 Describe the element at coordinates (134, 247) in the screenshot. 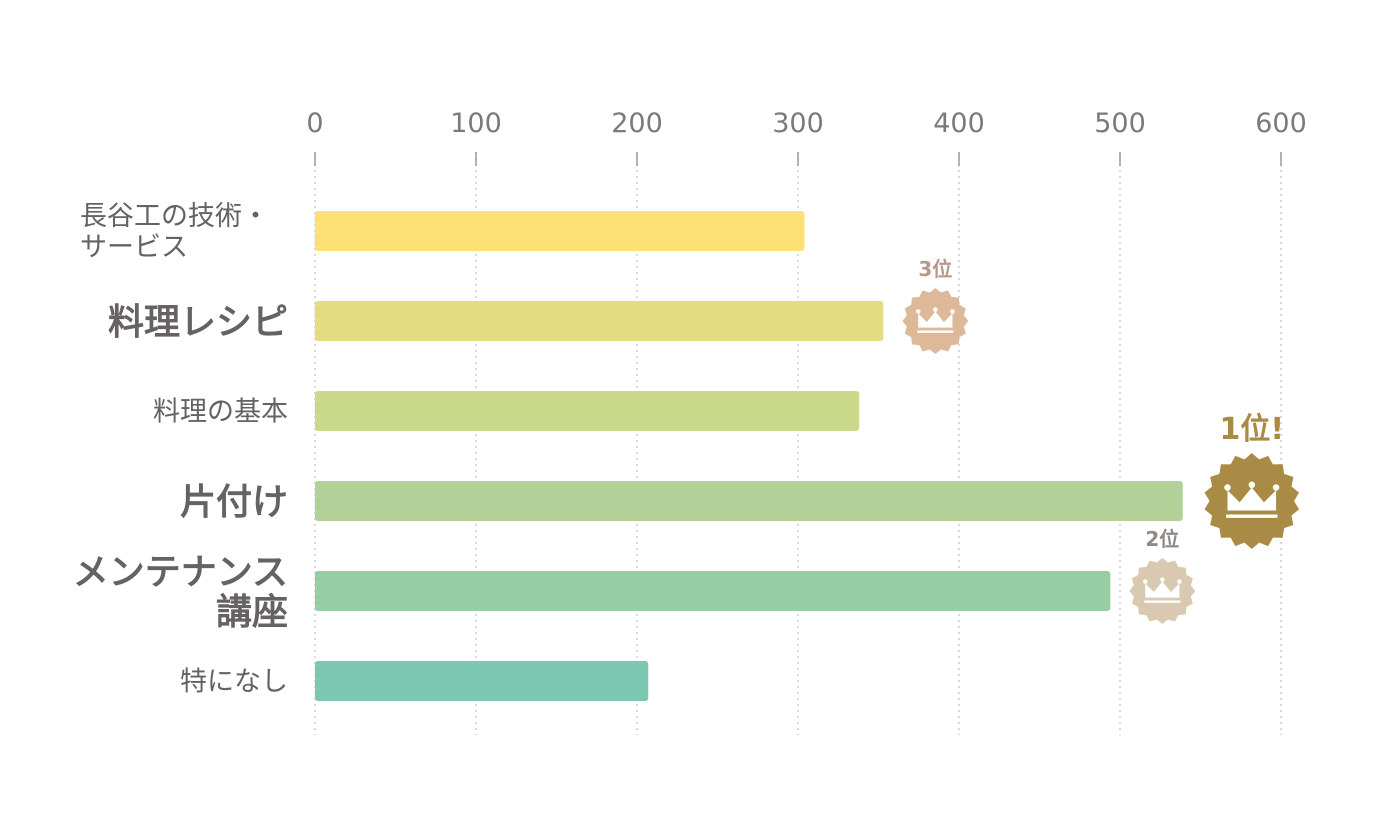

I see `category-label: サービス` at that location.